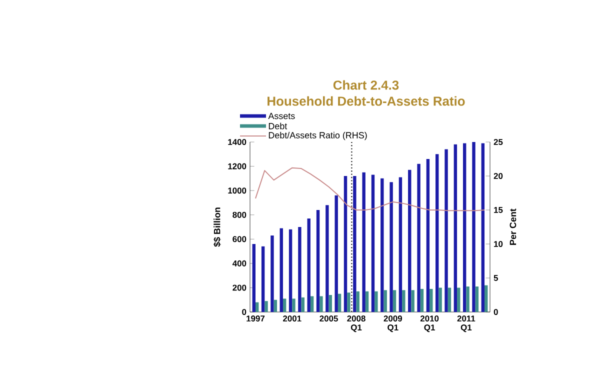 This screenshot has width=605, height=375. What do you see at coordinates (356, 324) in the screenshot?
I see `x-tick-label: 2008 Q1` at bounding box center [356, 324].